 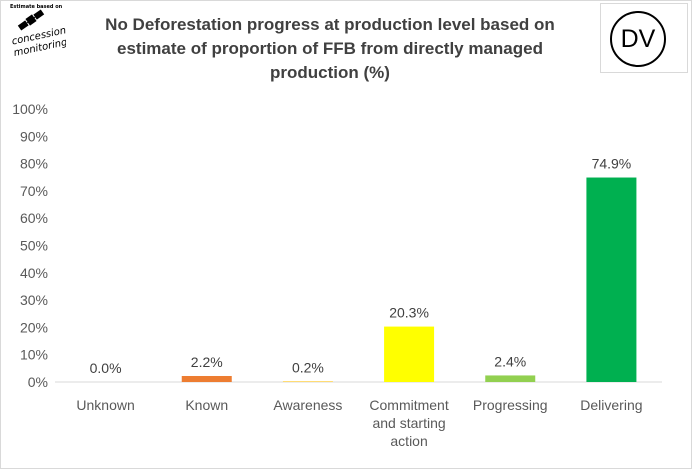 I want to click on satellite-icon: Estimate based on concession monitoring, so click(x=38, y=30).